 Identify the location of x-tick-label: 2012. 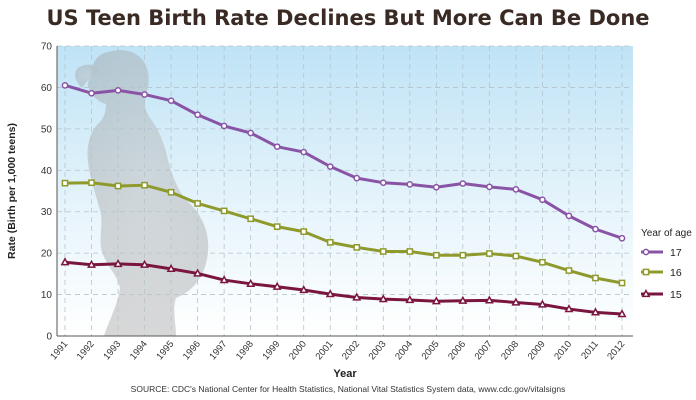
(616, 350).